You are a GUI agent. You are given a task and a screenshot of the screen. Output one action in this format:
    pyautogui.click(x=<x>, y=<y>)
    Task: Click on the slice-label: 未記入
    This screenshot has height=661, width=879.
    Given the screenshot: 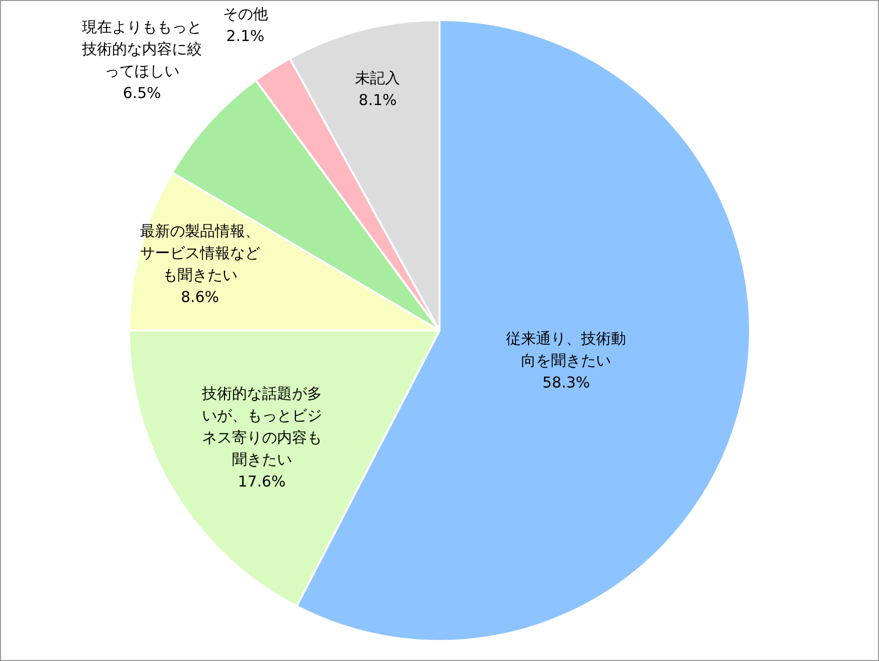 What is the action you would take?
    pyautogui.click(x=377, y=77)
    